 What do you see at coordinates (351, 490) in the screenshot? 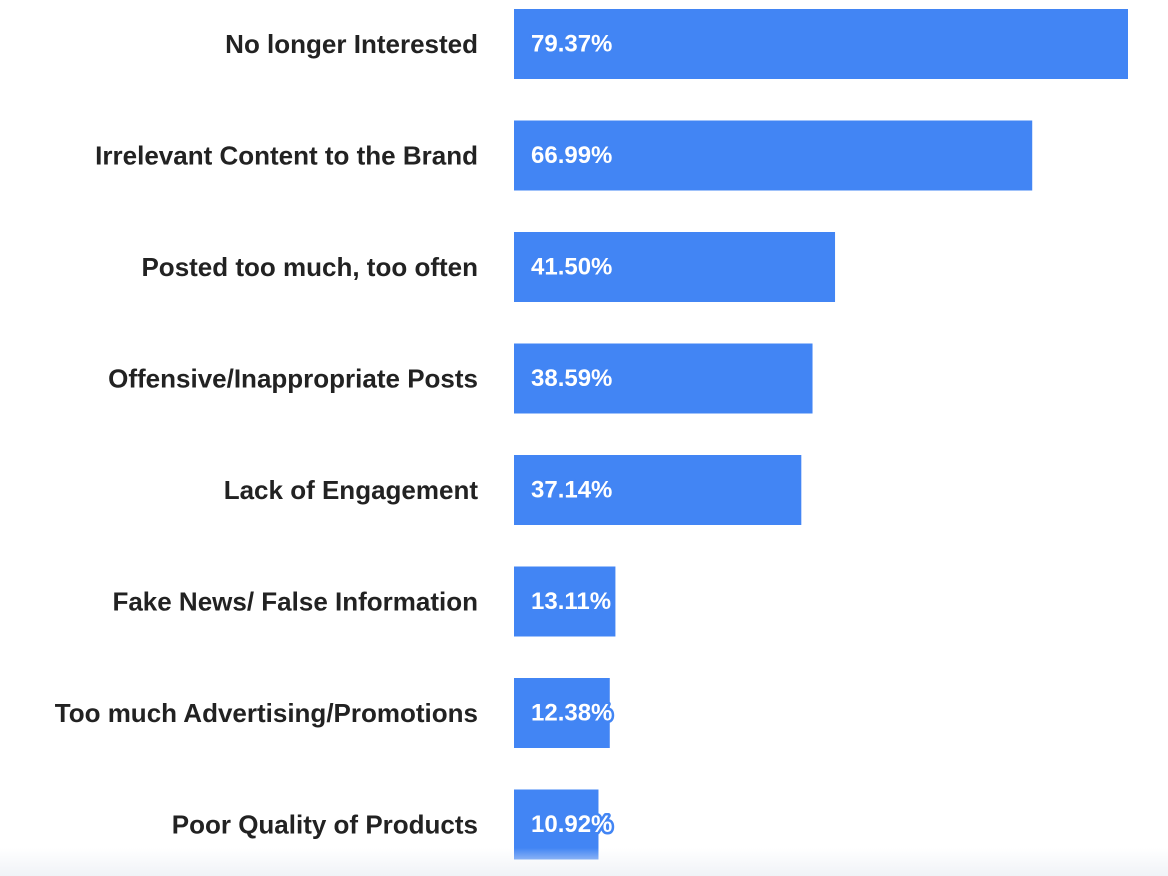
I see `category-label: Lack of Engagement` at bounding box center [351, 490].